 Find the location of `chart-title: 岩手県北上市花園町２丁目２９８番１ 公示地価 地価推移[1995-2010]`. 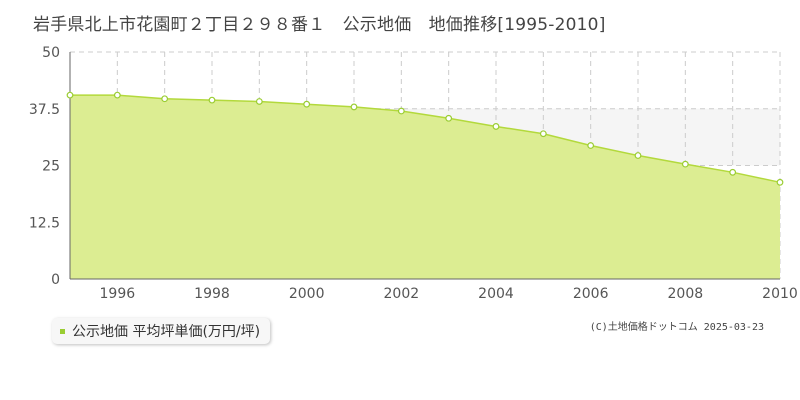

chart-title: 岩手県北上市花園町２丁目２９８番１ 公示地価 地価推移[1995-2010] is located at coordinates (319, 25).